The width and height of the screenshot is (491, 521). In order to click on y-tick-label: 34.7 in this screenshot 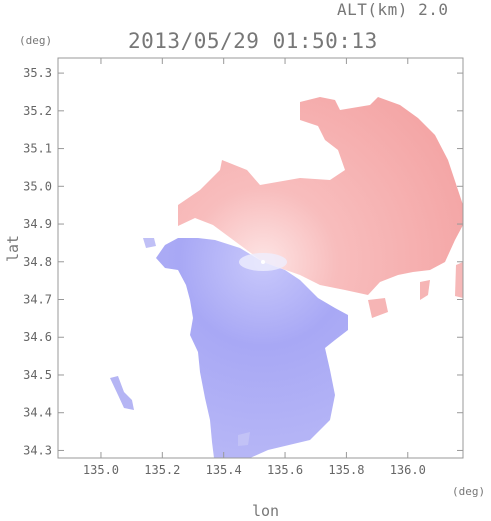, I will do `click(37, 300)`.